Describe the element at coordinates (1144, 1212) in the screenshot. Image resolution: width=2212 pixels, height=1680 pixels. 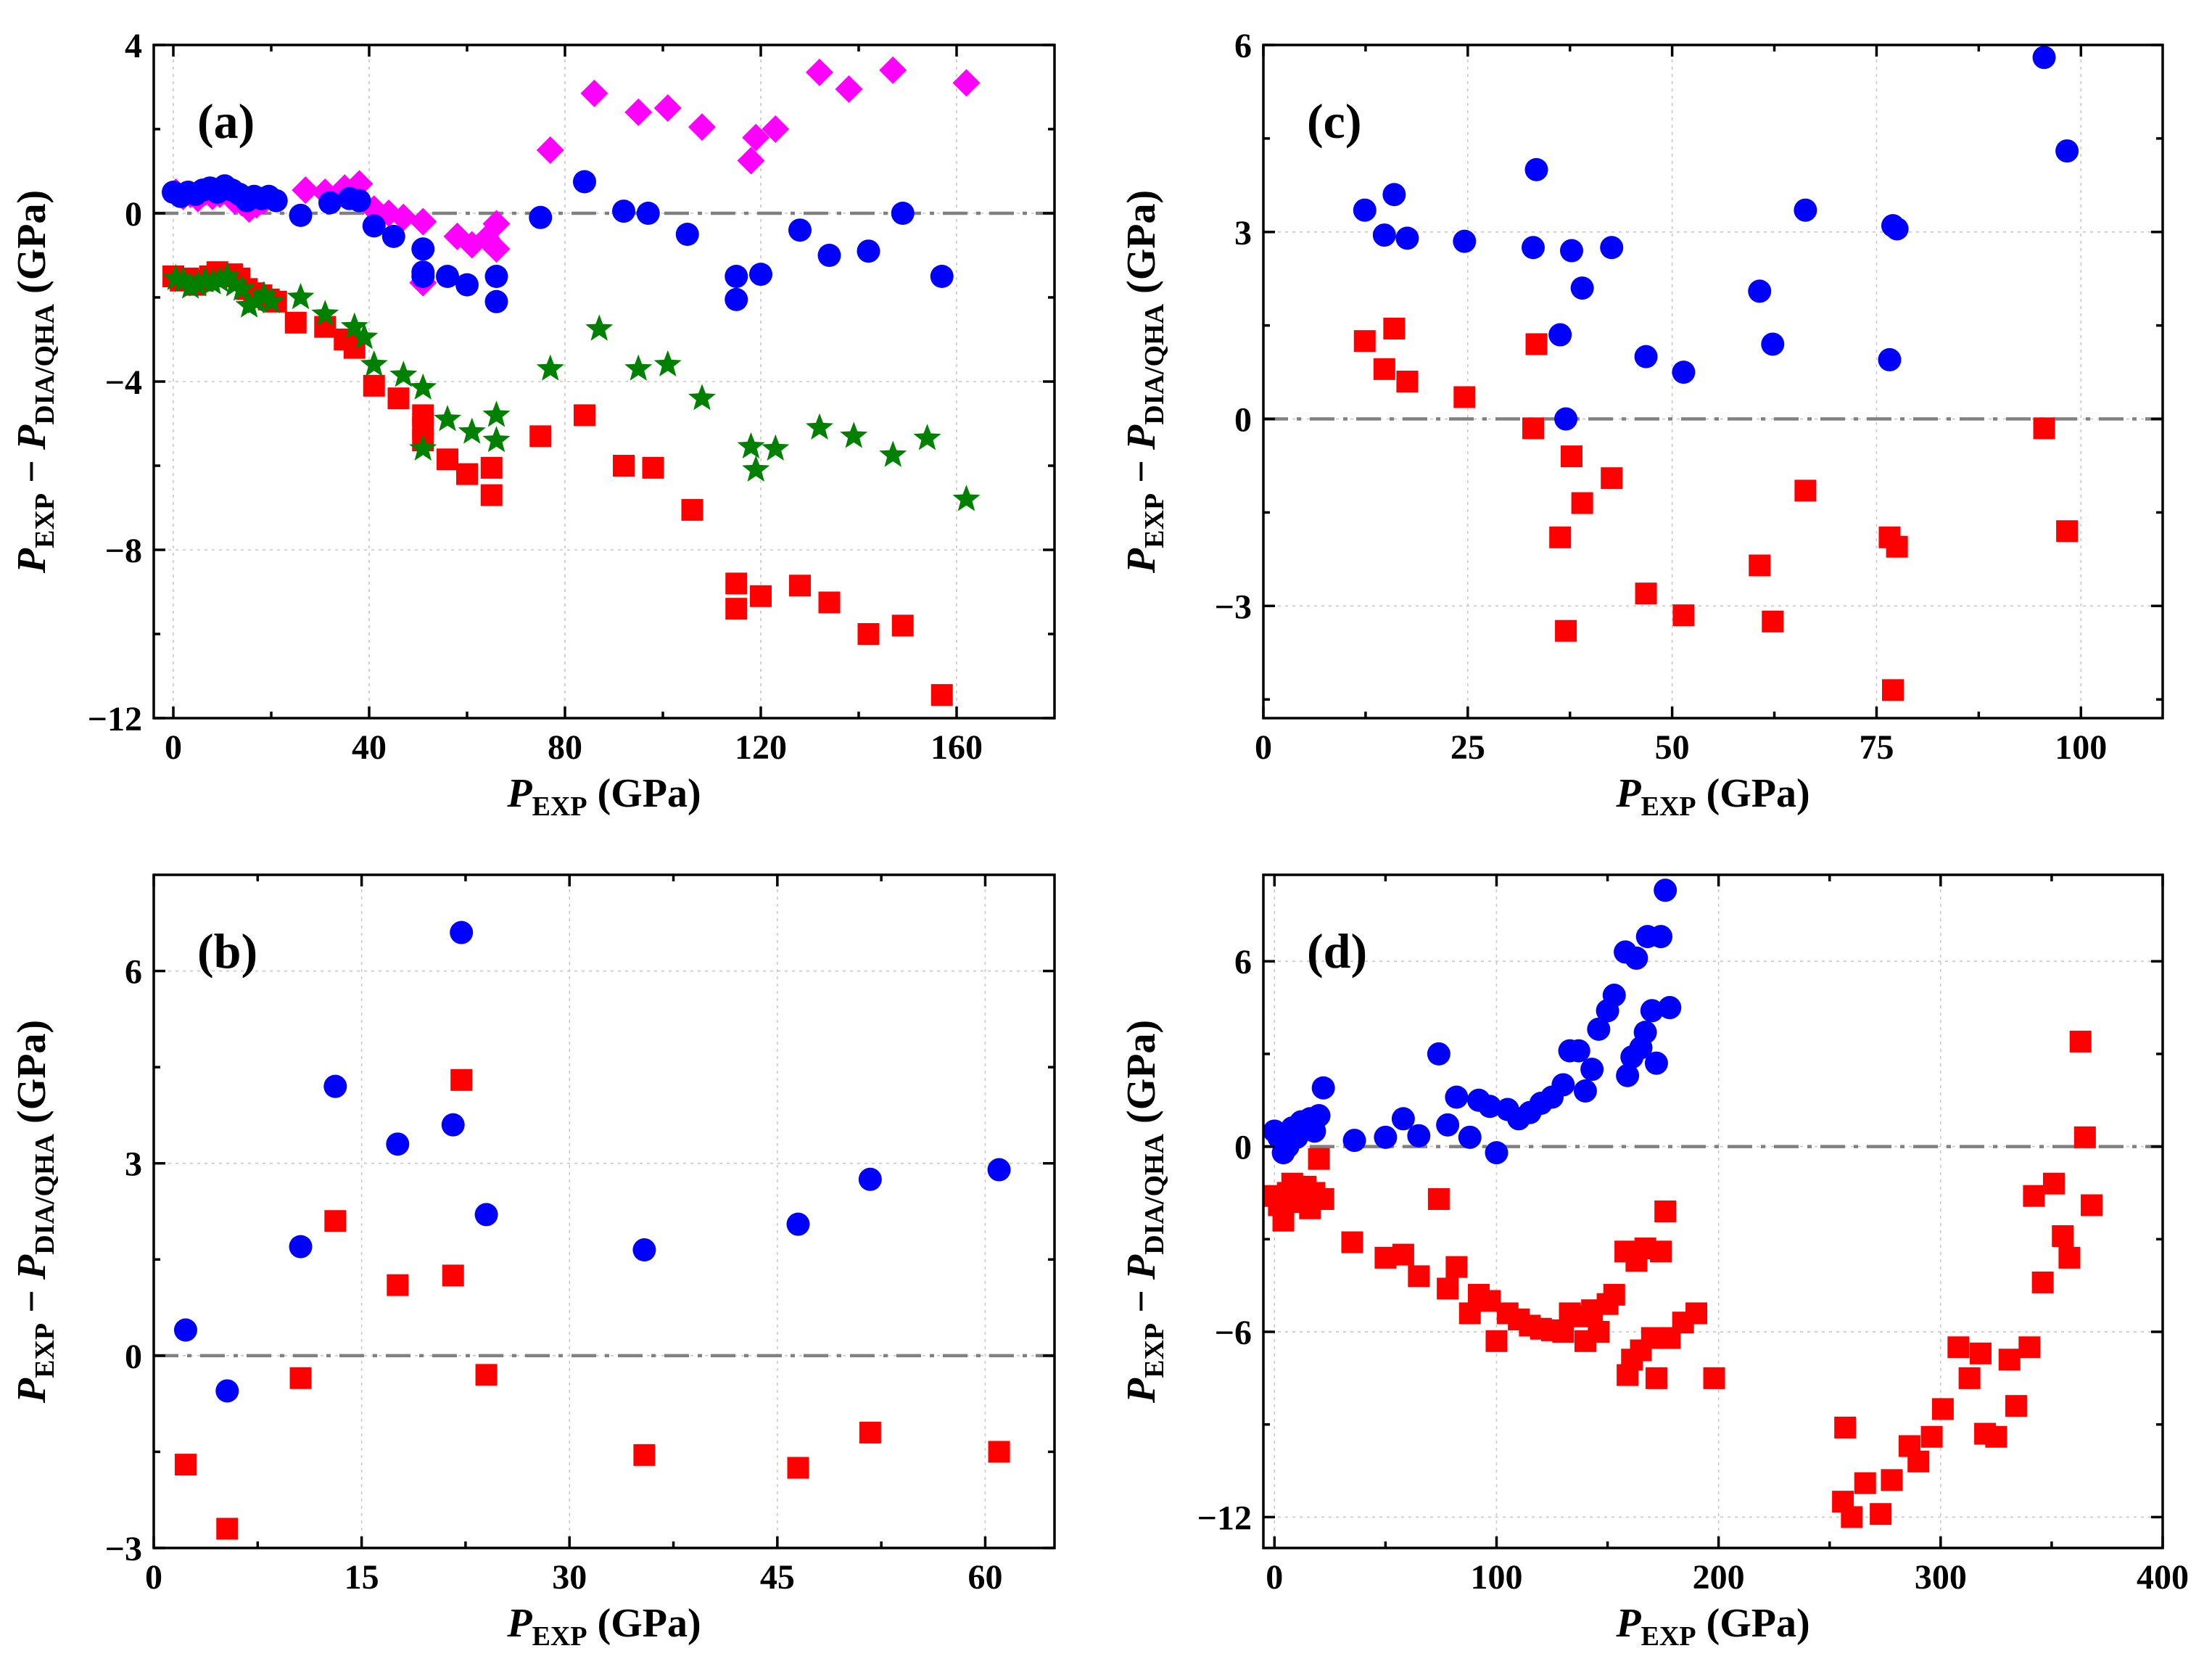
I see `y-axis-label: PEXP − PDIA/QHA (GPa)` at that location.